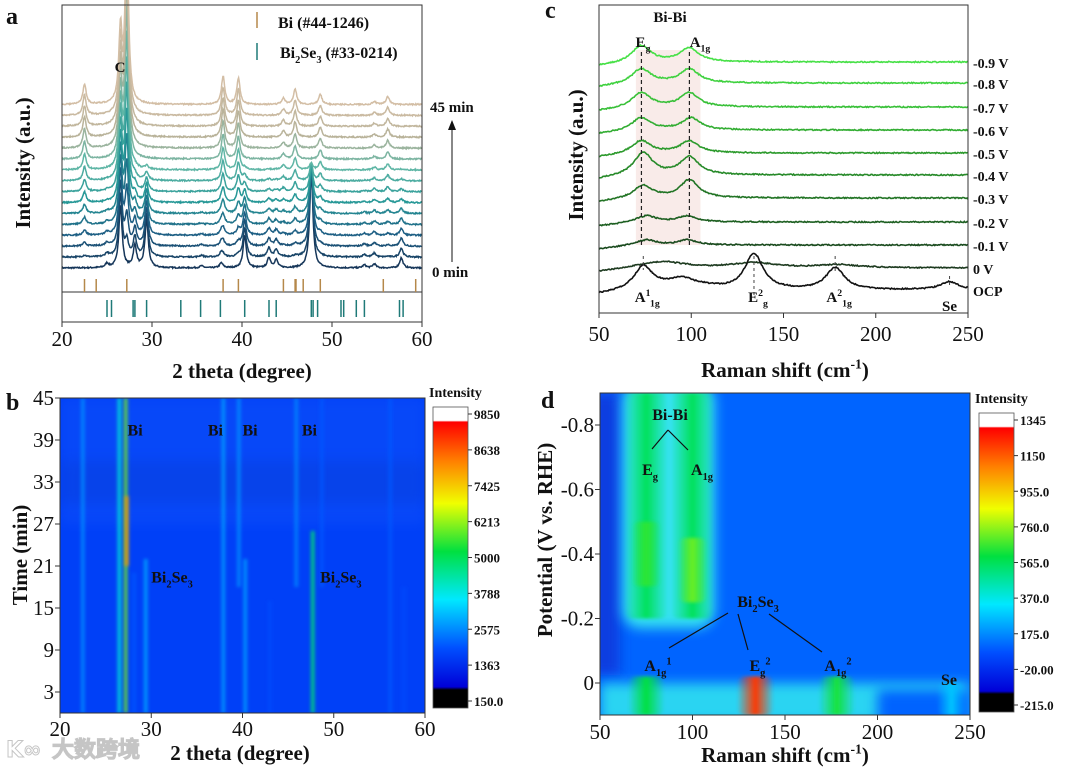  What do you see at coordinates (450, 273) in the screenshot?
I see `time-label-start: 0 min` at bounding box center [450, 273].